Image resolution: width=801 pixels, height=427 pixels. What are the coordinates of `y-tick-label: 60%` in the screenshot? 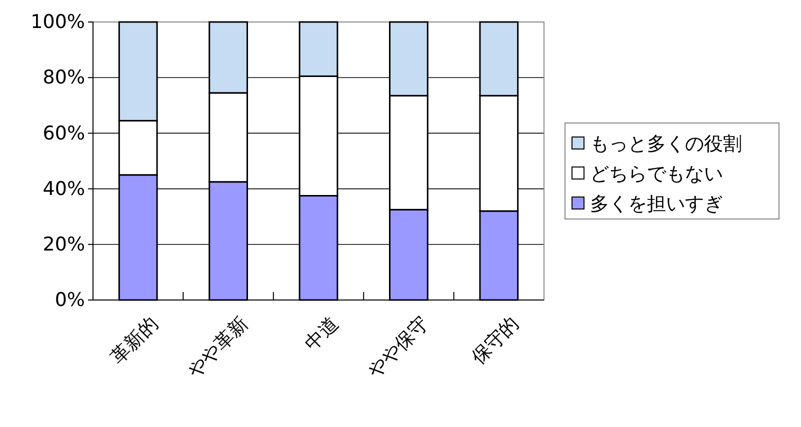 It's located at (63, 133).